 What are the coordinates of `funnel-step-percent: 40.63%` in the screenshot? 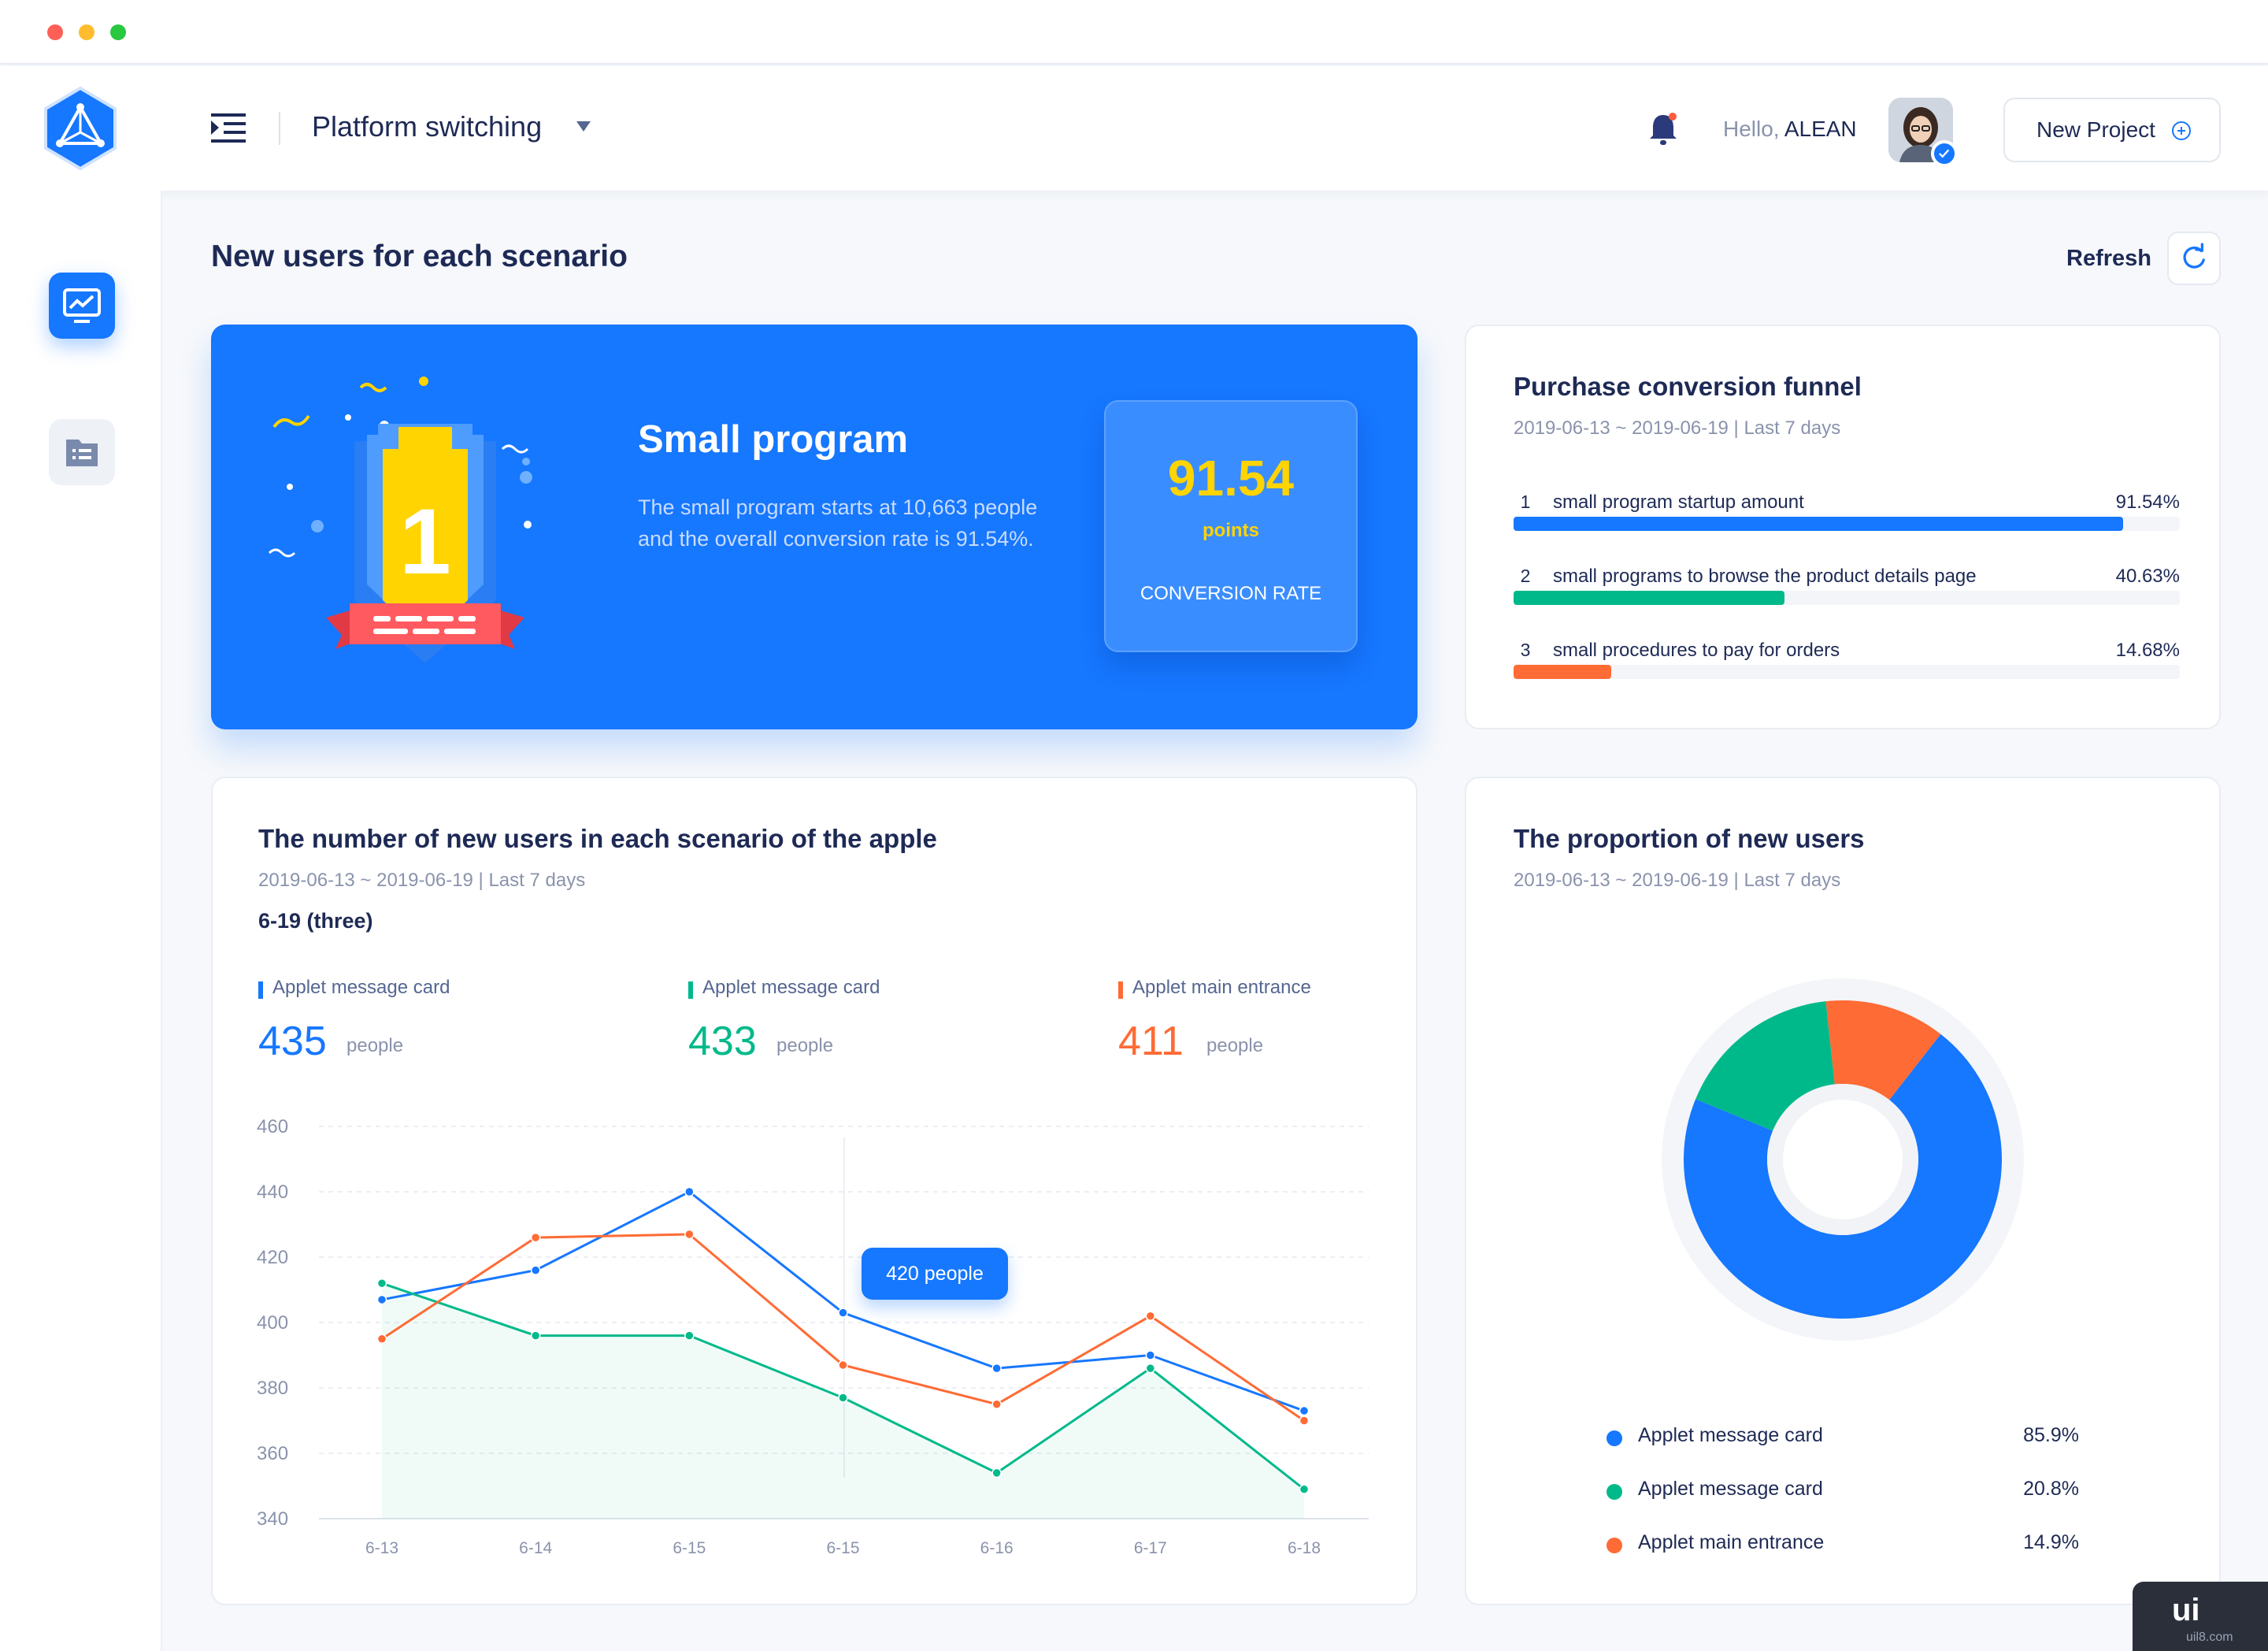 It's located at (2147, 577).